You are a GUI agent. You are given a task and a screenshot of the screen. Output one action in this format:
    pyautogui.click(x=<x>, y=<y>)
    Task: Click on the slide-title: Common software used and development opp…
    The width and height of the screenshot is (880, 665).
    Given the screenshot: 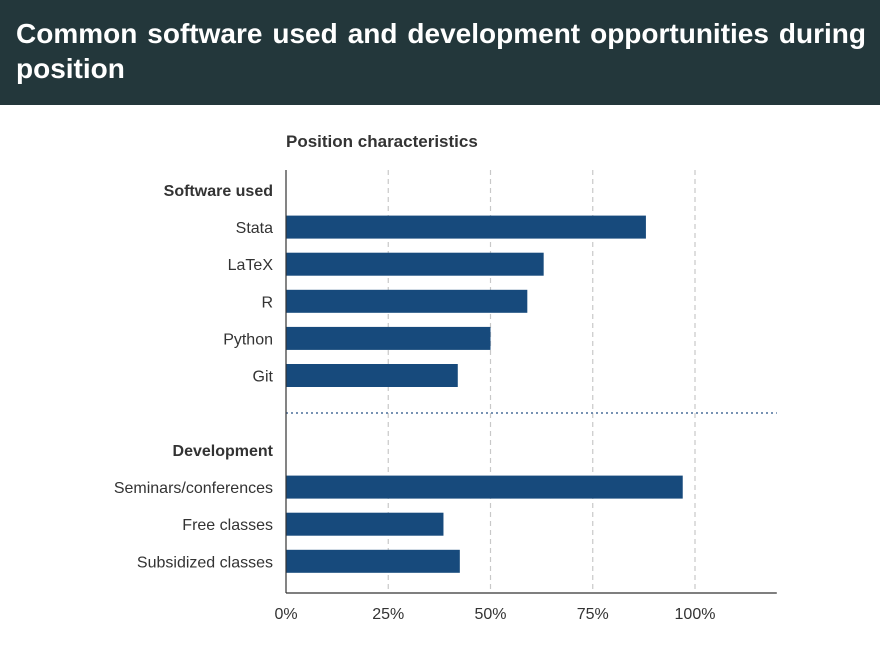 What is the action you would take?
    pyautogui.click(x=441, y=51)
    